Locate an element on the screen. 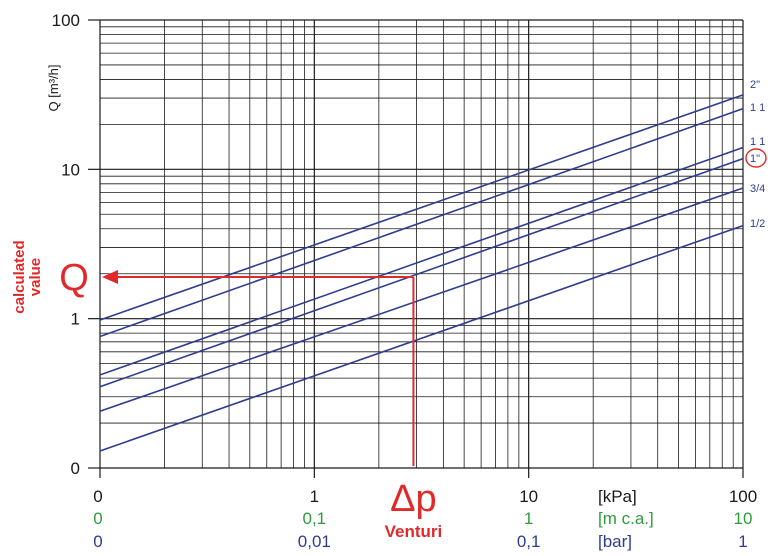  annotation-dp-sublabel: Venturi is located at coordinates (414, 531).